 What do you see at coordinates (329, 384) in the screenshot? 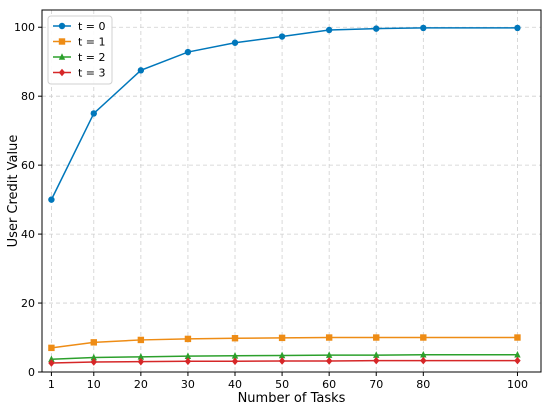
I see `x-tick-label: 60` at bounding box center [329, 384].